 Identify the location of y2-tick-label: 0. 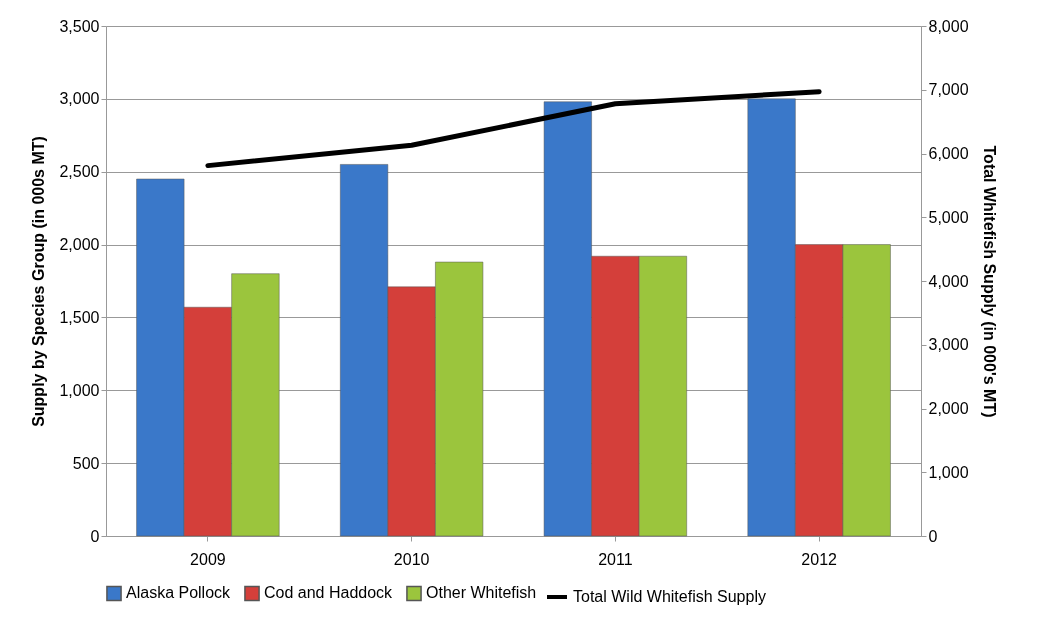
(933, 536).